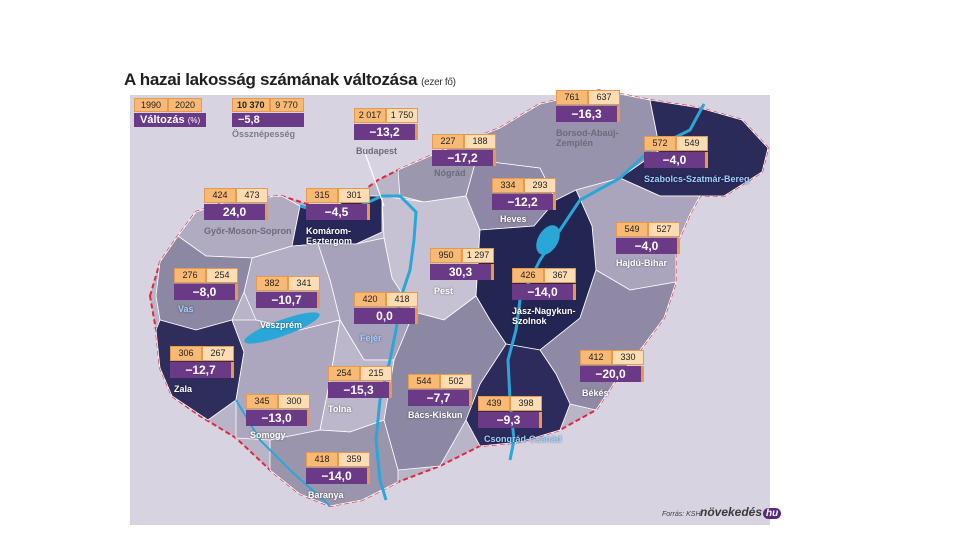  Describe the element at coordinates (604, 97) in the screenshot. I see `value-2020: 637` at that location.